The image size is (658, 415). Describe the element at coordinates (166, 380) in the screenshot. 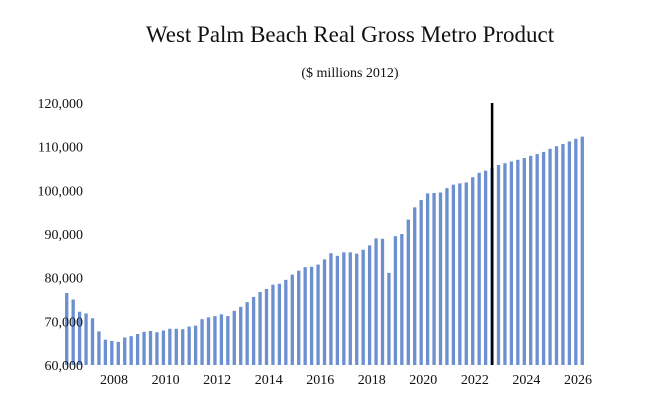

I see `x-tick-label: 2010` at that location.